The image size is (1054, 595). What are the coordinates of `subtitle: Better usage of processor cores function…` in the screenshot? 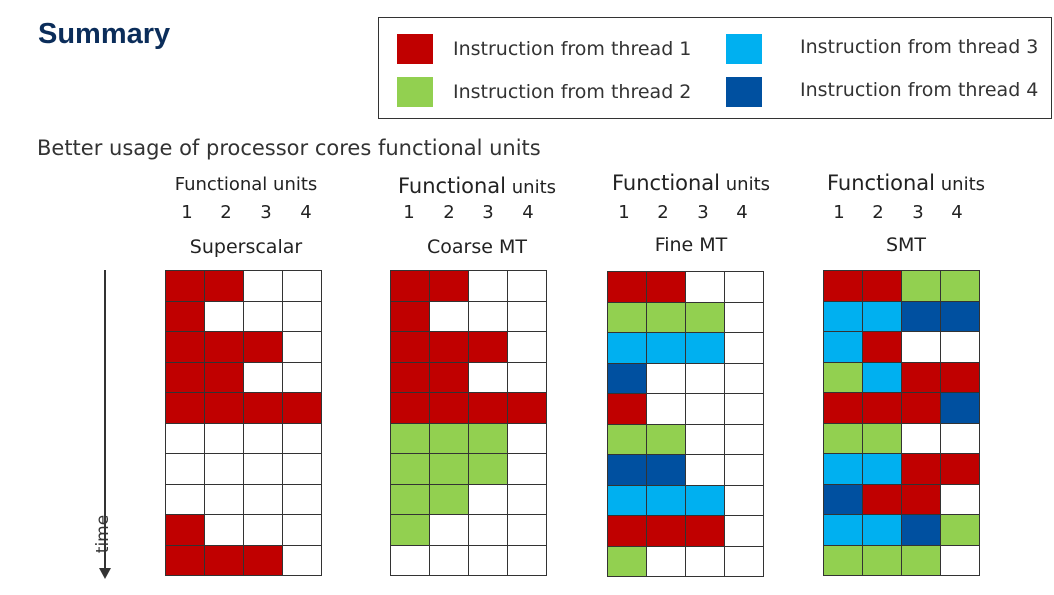 It's located at (289, 148).